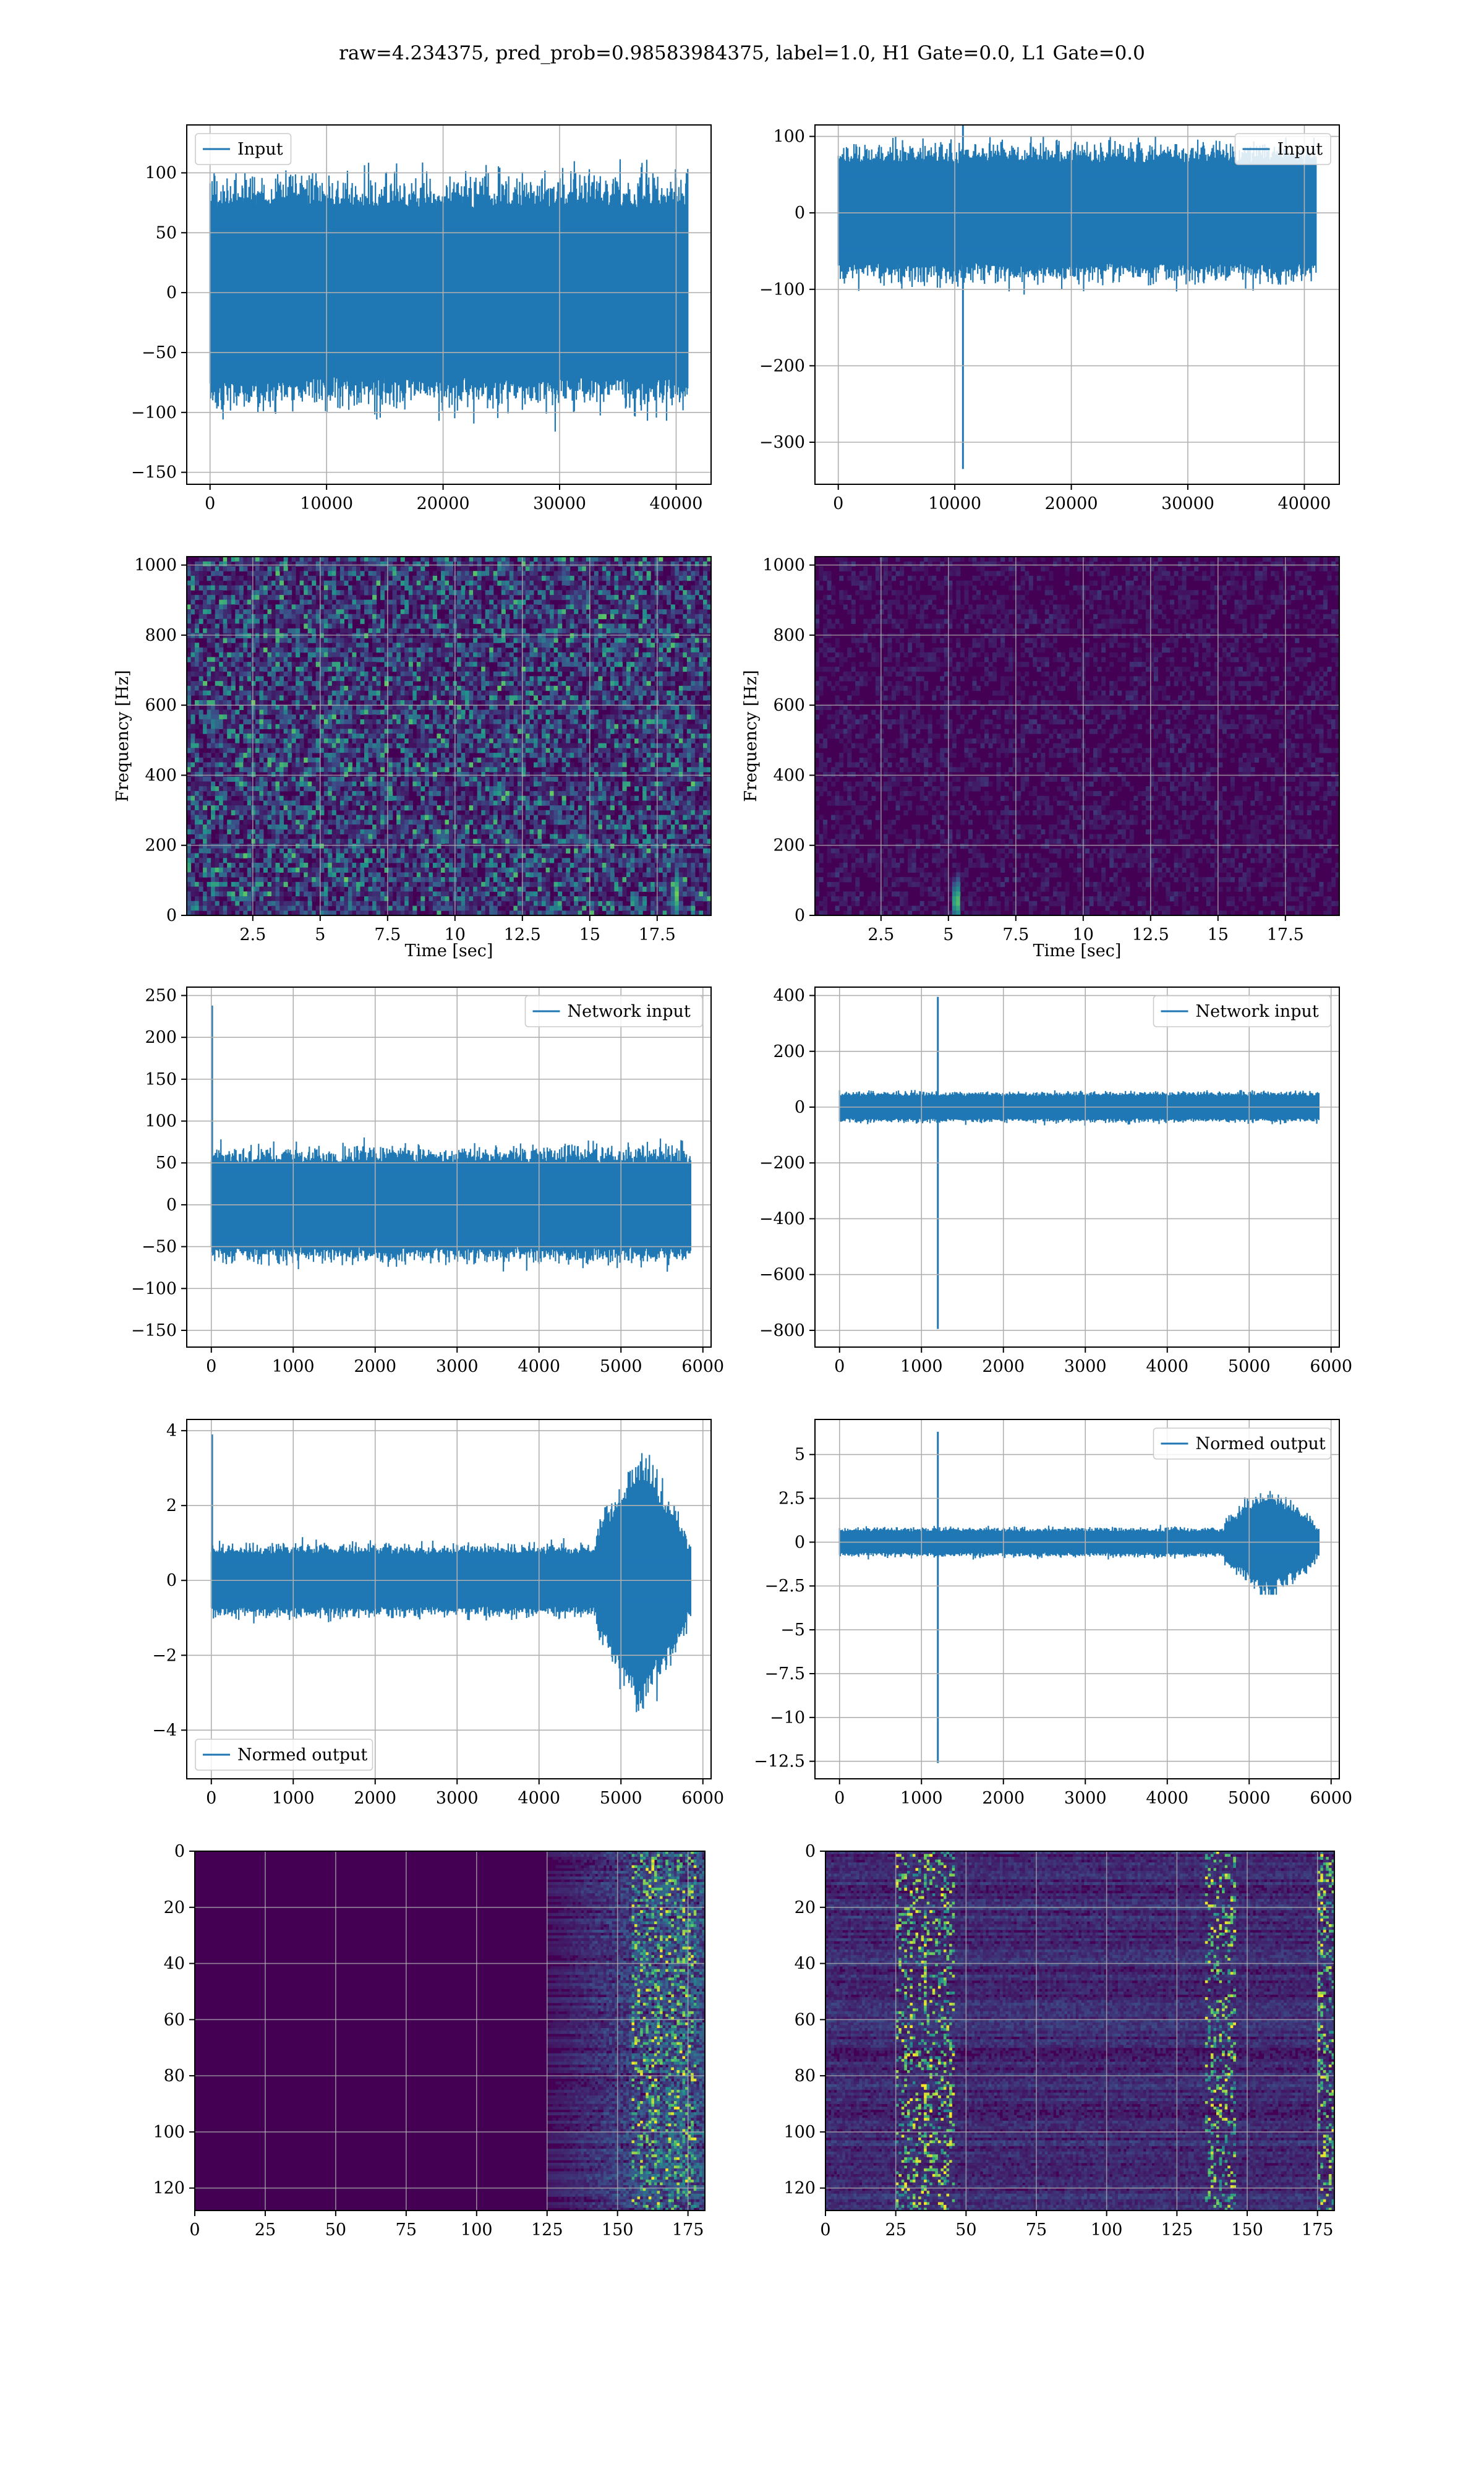 This screenshot has width=1484, height=2474. Describe the element at coordinates (1187, 503) in the screenshot. I see `x-tick-label: 30000` at that location.